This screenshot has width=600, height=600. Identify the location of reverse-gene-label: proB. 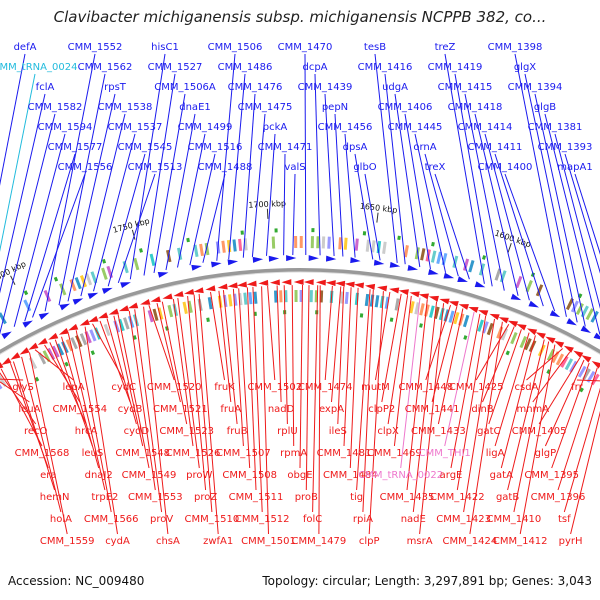
(306, 497).